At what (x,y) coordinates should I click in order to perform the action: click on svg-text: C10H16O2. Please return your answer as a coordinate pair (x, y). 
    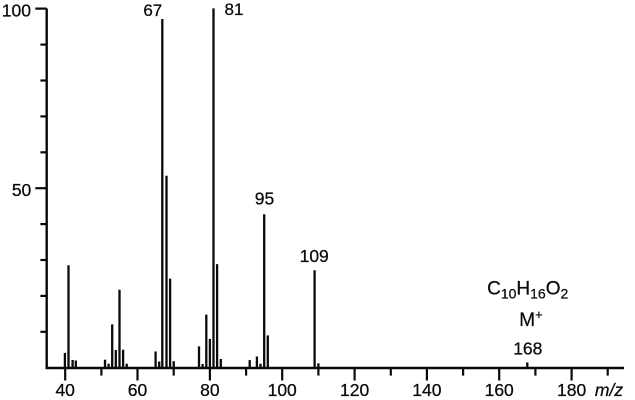
    Looking at the image, I should click on (527, 290).